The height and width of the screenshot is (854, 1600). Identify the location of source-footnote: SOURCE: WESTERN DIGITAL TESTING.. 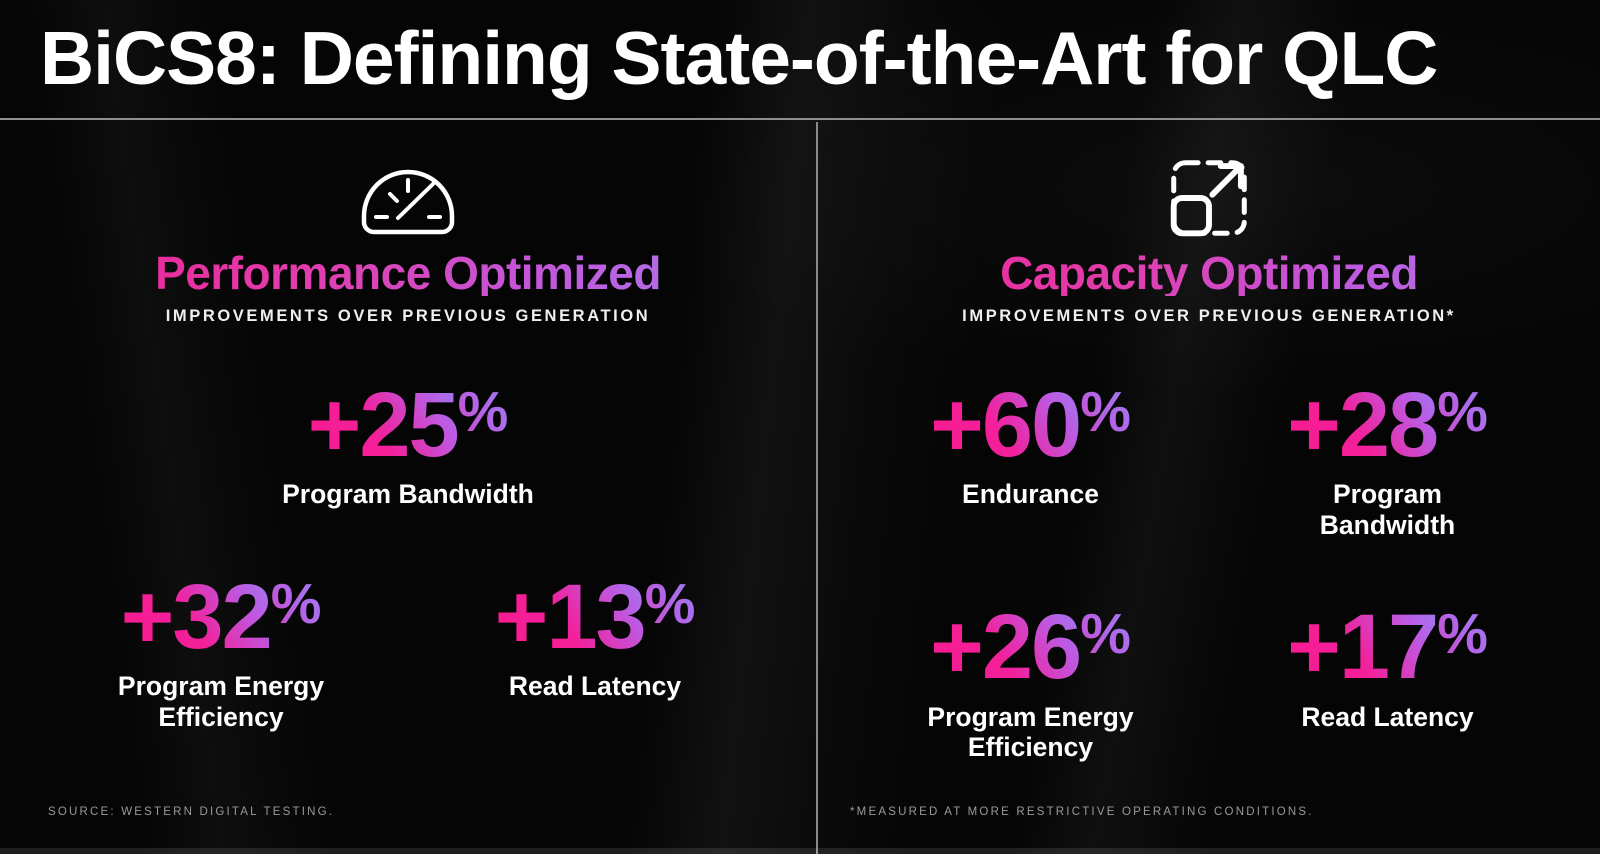
(191, 812).